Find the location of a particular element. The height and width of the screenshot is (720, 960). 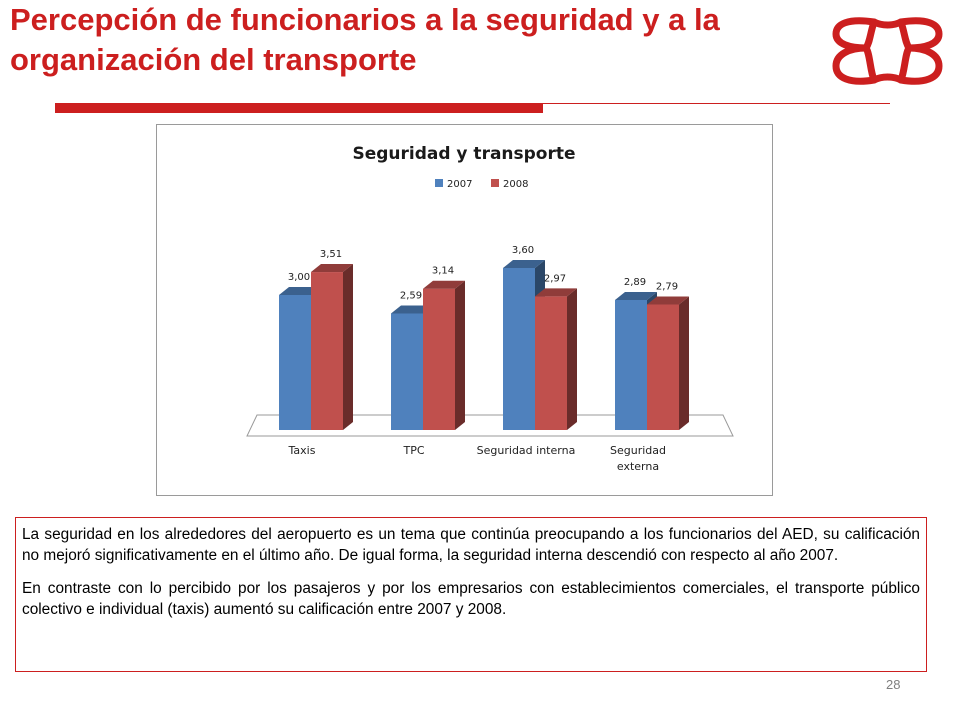

data-label-2008-2: 2,97 is located at coordinates (555, 278).